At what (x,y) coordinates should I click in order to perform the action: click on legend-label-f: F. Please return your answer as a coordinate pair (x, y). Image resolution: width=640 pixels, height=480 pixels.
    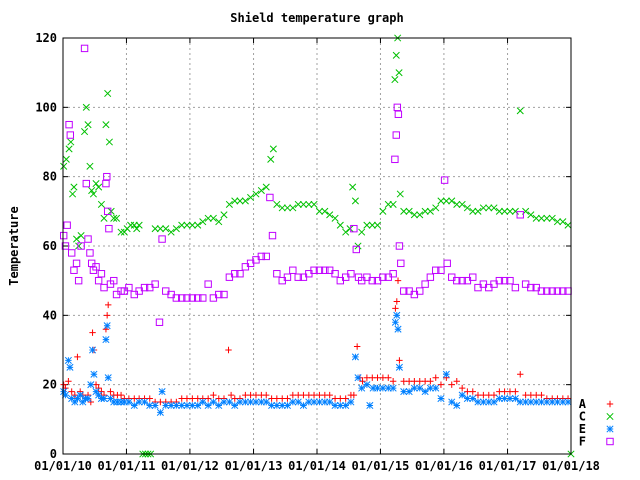
    Looking at the image, I should click on (582, 442).